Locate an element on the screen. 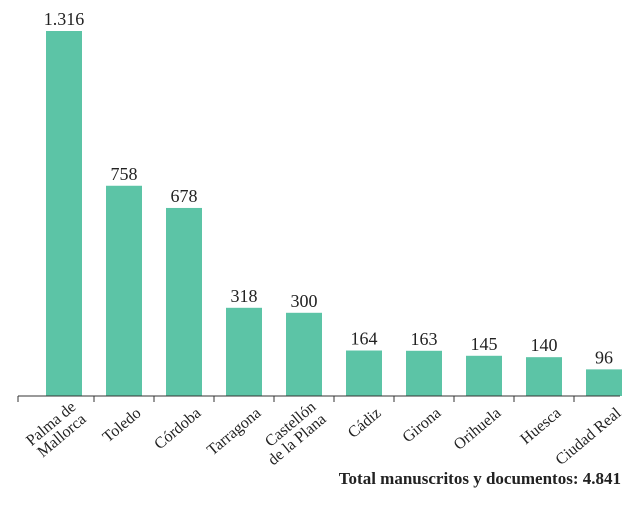 The image size is (632, 517). category-label: Cádiz is located at coordinates (365, 423).